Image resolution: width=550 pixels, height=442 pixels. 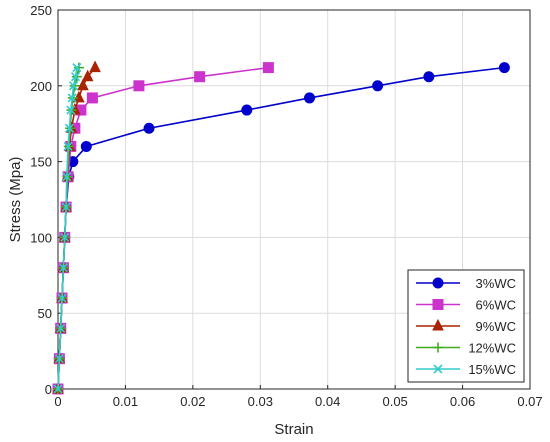 What do you see at coordinates (45, 313) in the screenshot?
I see `y-tick-label: 50` at bounding box center [45, 313].